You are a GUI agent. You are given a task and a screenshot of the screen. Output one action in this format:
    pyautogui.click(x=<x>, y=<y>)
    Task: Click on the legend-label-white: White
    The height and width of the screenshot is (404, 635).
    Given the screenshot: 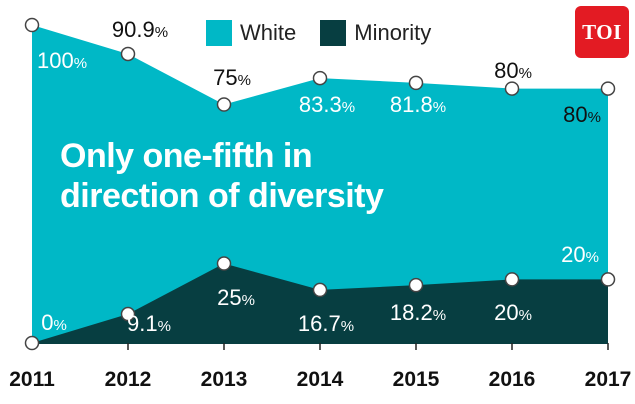 What is the action you would take?
    pyautogui.click(x=268, y=32)
    